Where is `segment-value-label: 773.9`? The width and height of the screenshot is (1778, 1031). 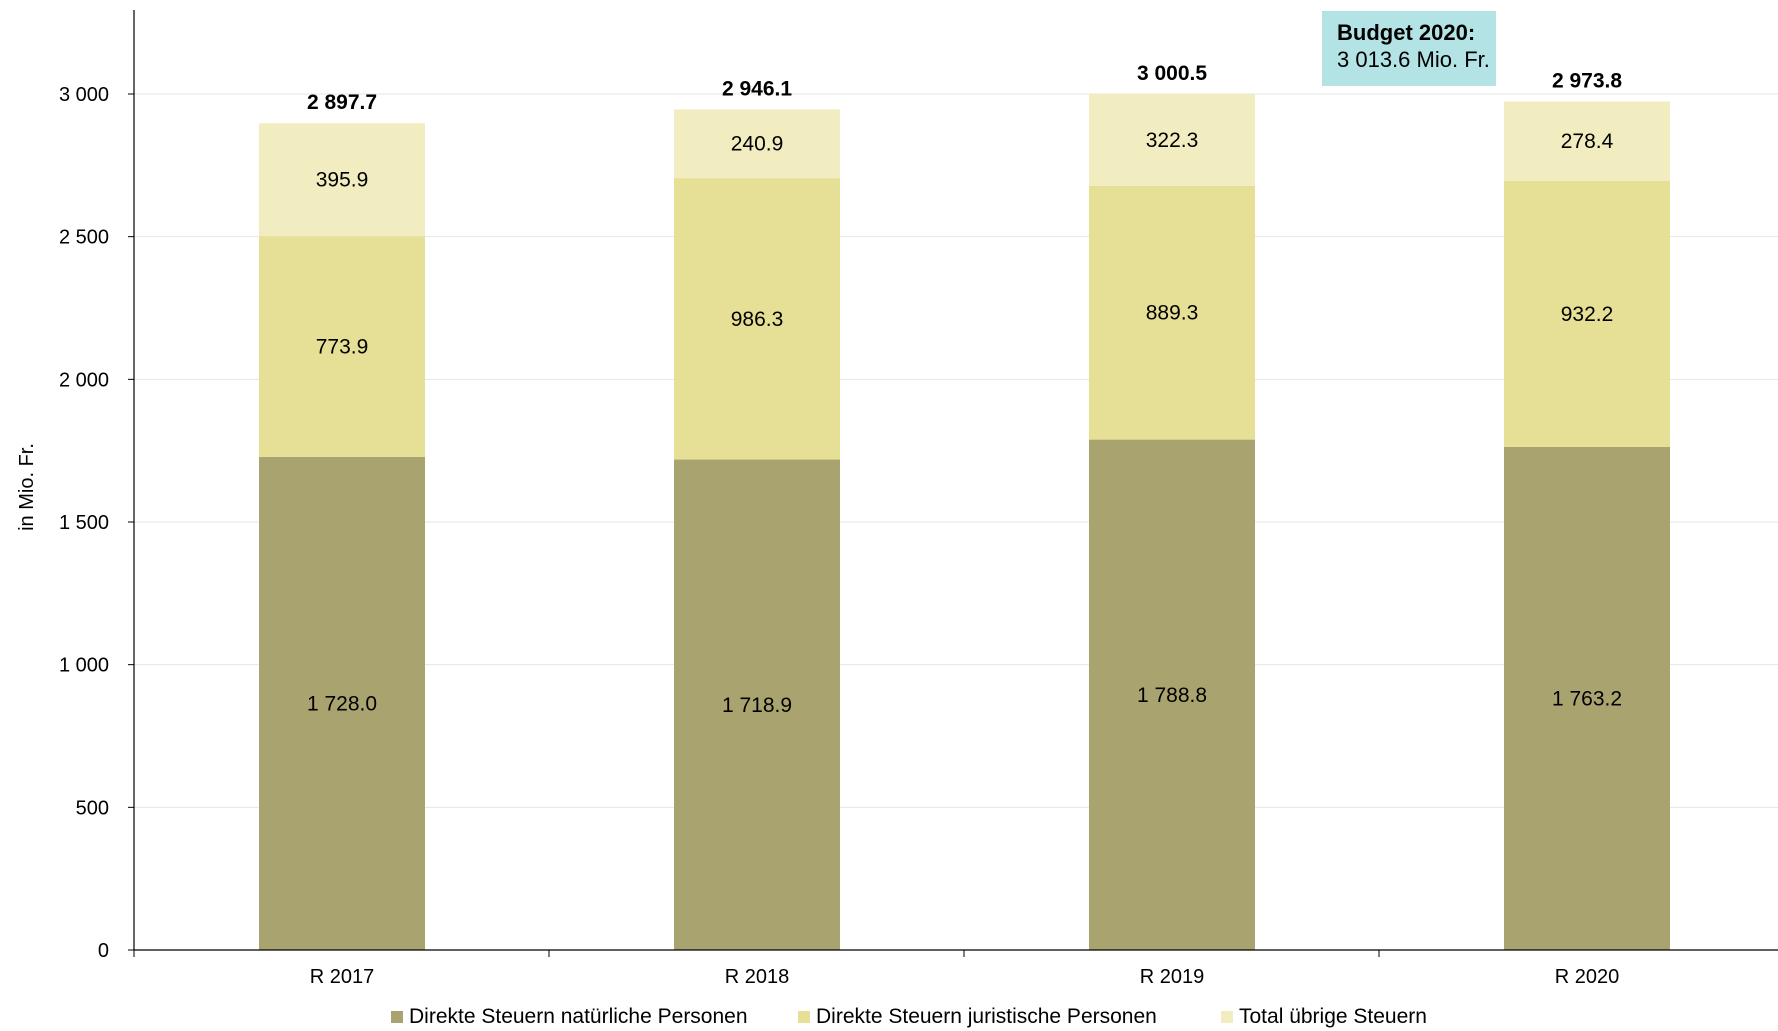 segment-value-label: 773.9 is located at coordinates (342, 347).